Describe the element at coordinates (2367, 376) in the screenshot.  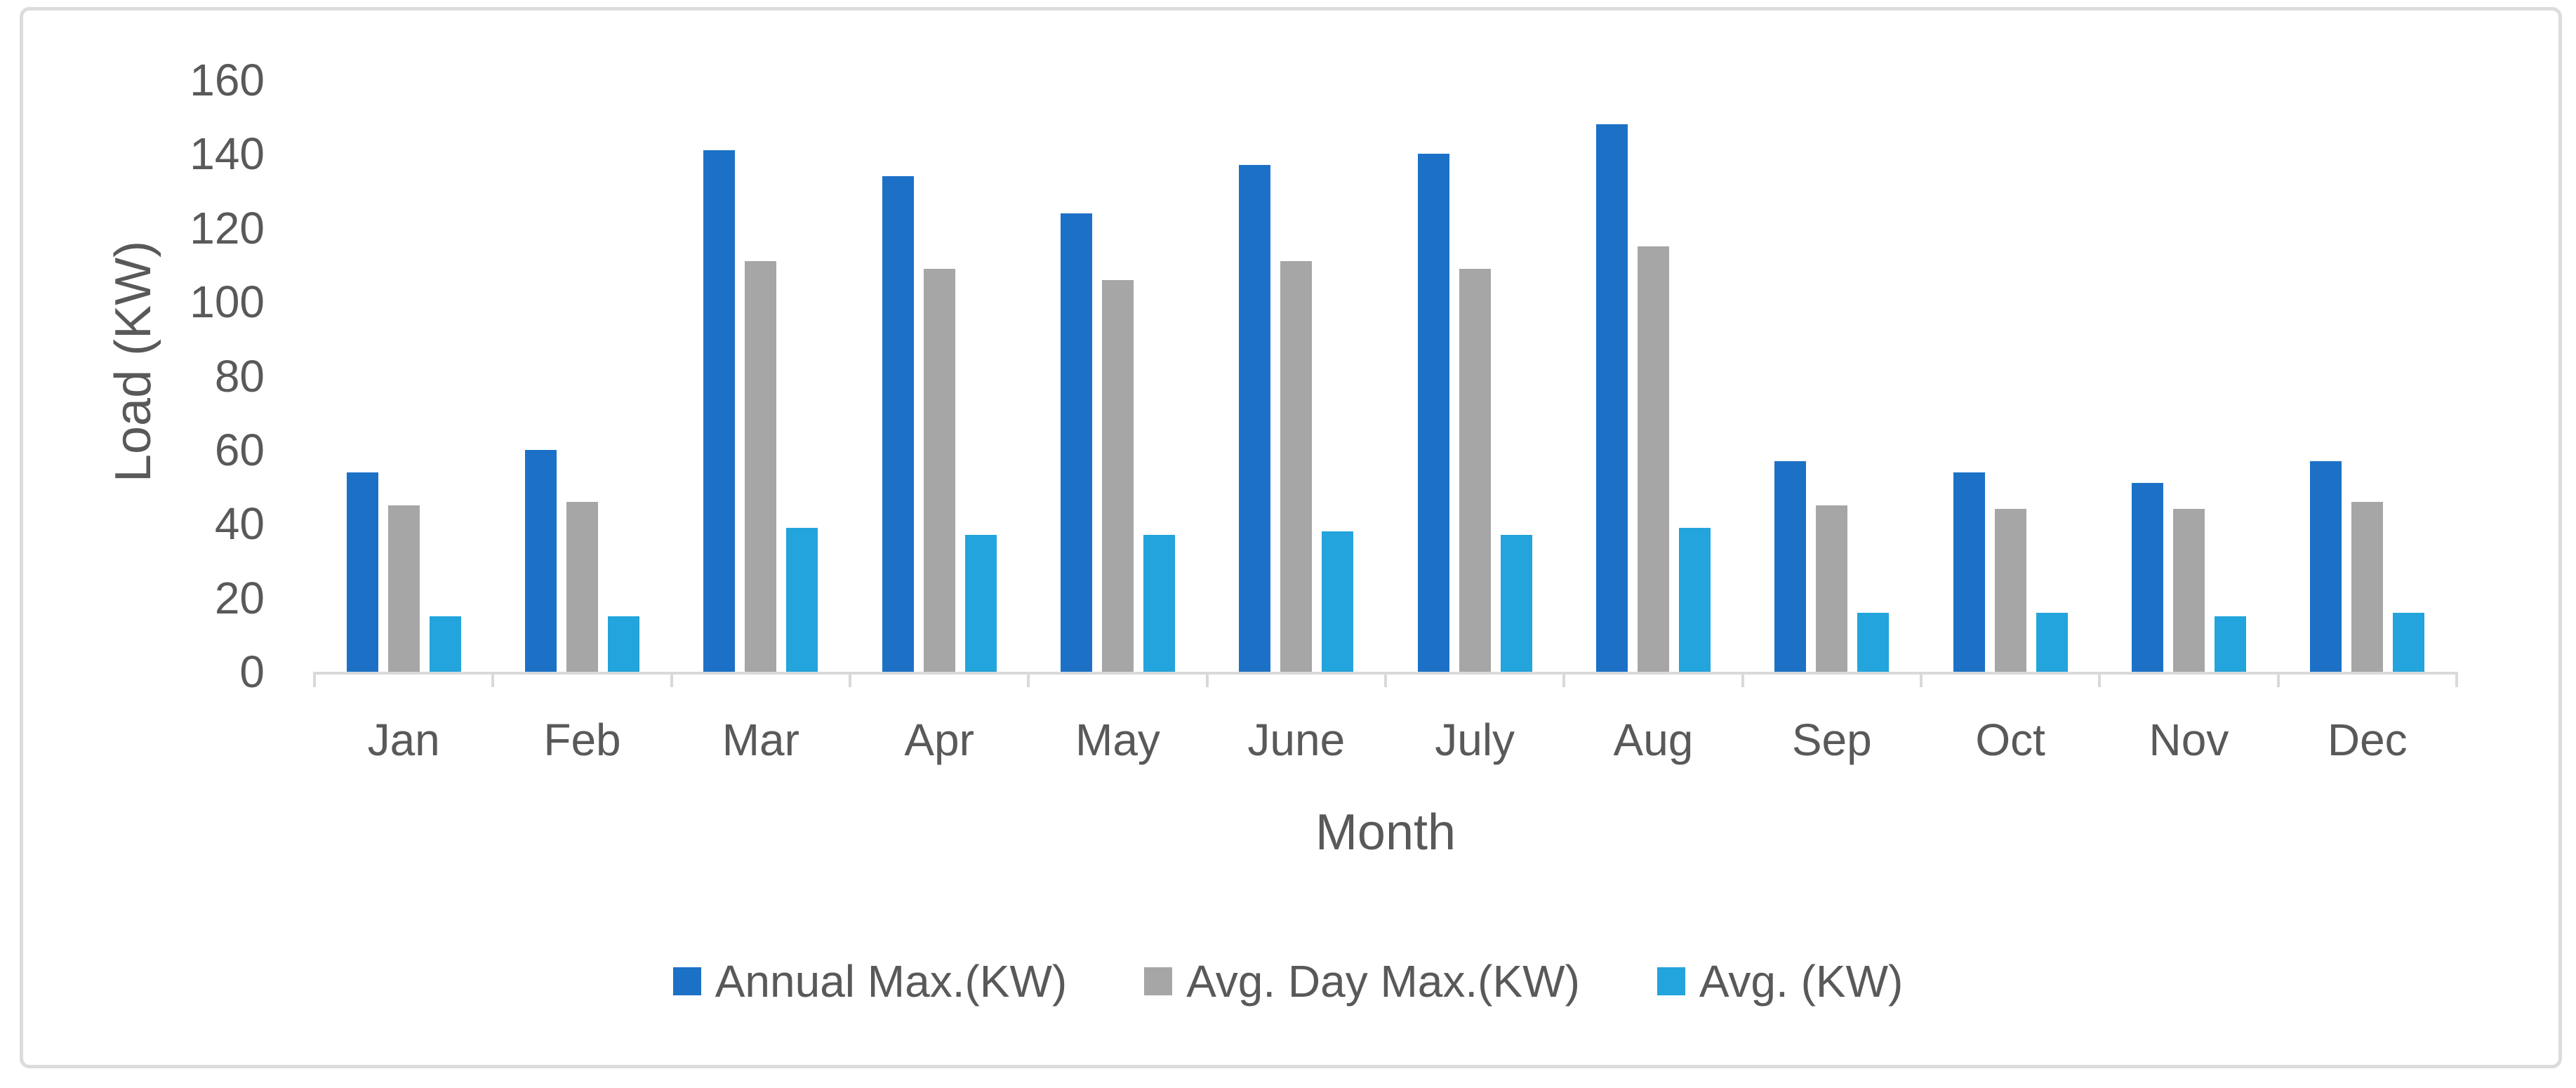
I see `bar-group-dec` at that location.